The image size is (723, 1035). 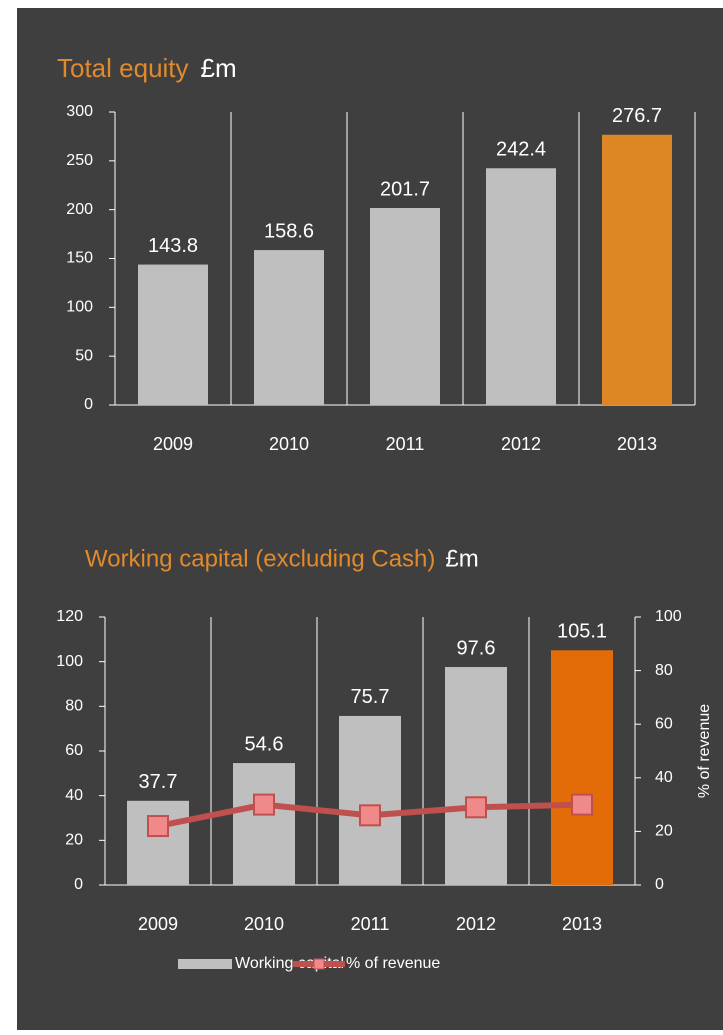 I want to click on data-label: 54.6, so click(x=264, y=744).